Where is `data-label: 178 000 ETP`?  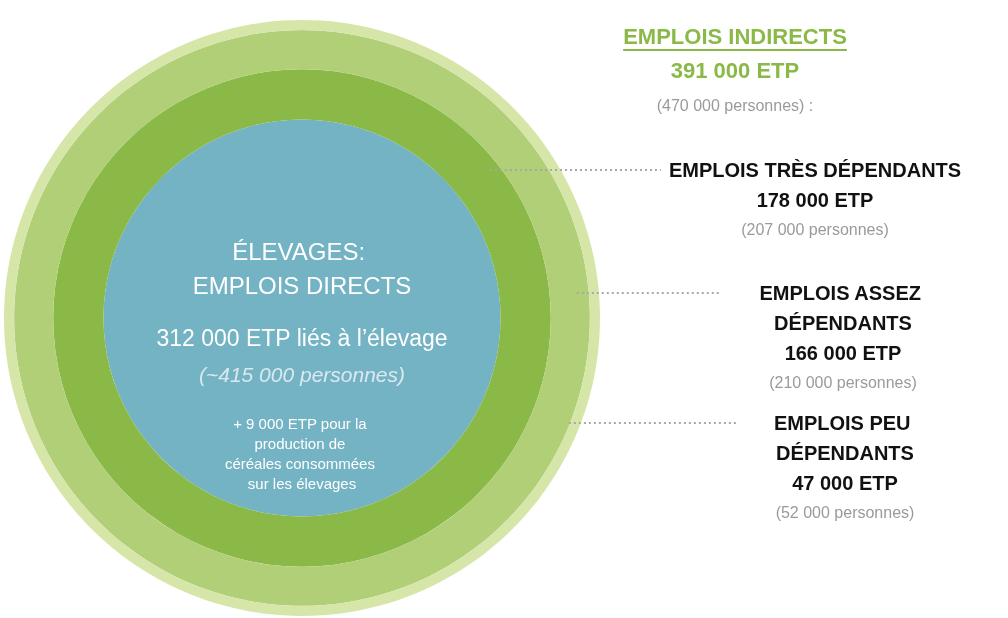
data-label: 178 000 ETP is located at coordinates (815, 200).